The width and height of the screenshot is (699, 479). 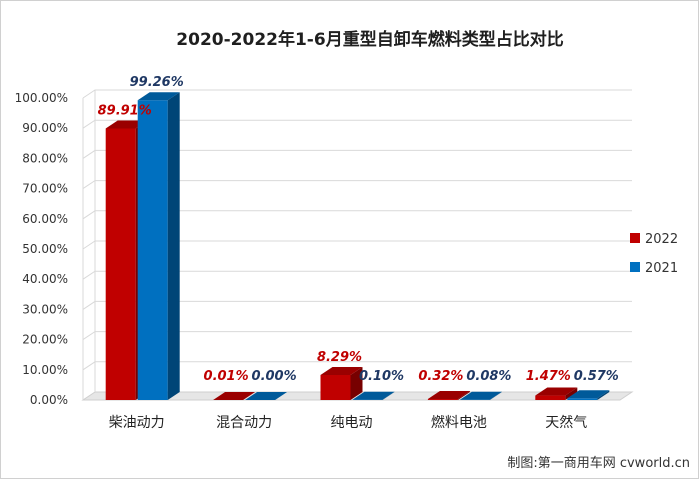 I want to click on bar-2021-天然气, so click(x=588, y=395).